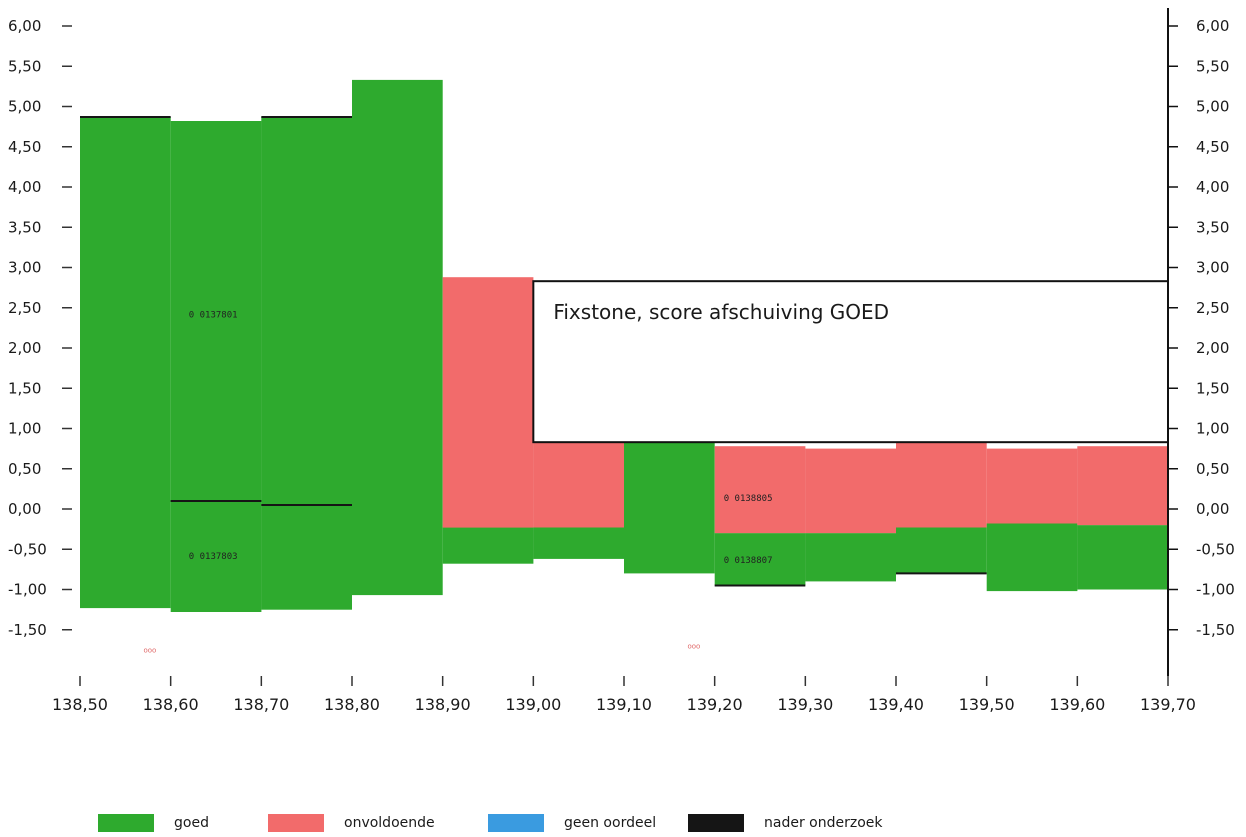 Image resolution: width=1246 pixels, height=837 pixels. What do you see at coordinates (516, 823) in the screenshot?
I see `legend-swatch-geen-oordeel` at bounding box center [516, 823].